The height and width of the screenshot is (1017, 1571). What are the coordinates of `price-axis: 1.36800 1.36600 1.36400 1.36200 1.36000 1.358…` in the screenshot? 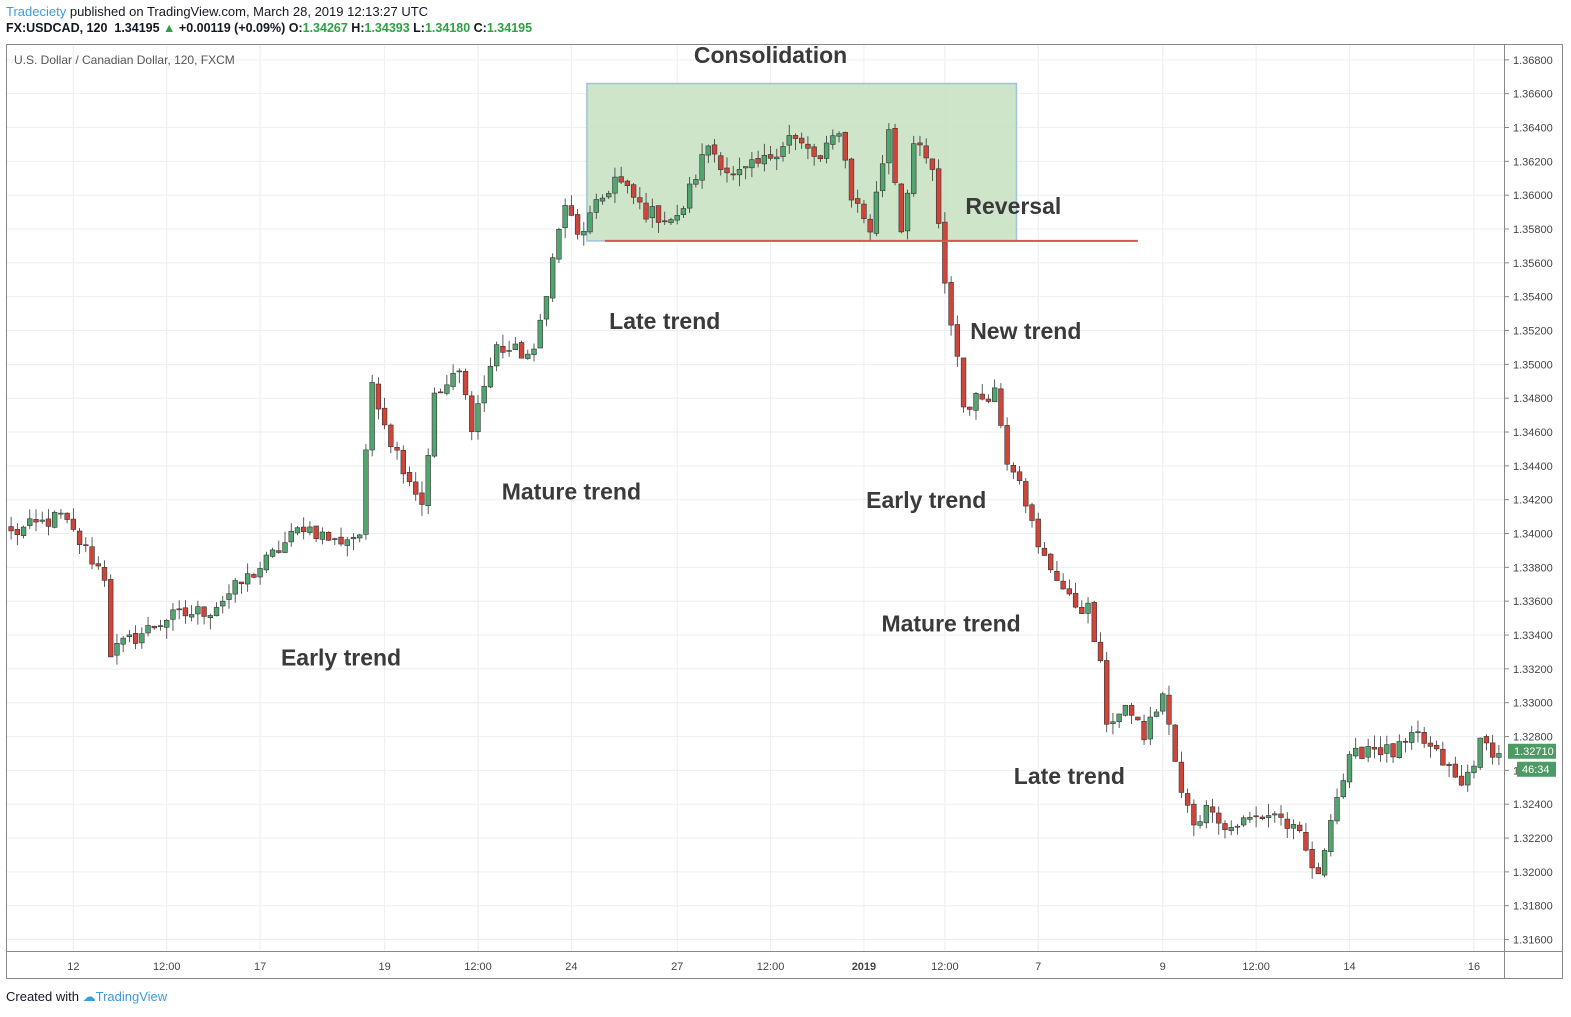 It's located at (1529, 501).